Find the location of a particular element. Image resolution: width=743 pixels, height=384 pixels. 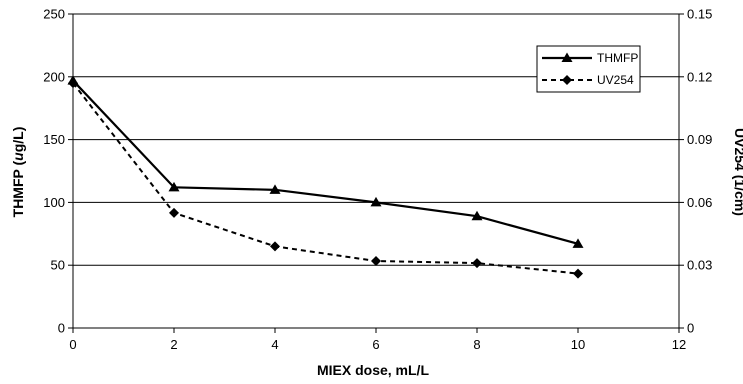

y-left-tick-label: 100 is located at coordinates (54, 202).